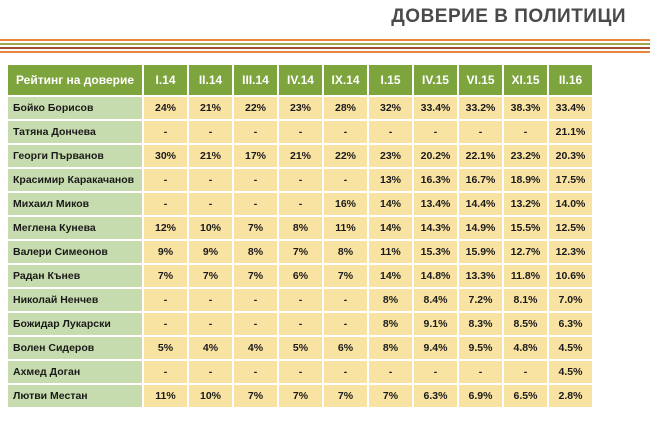 This screenshot has height=434, width=650. I want to click on table-cell: 13.2%, so click(525, 204).